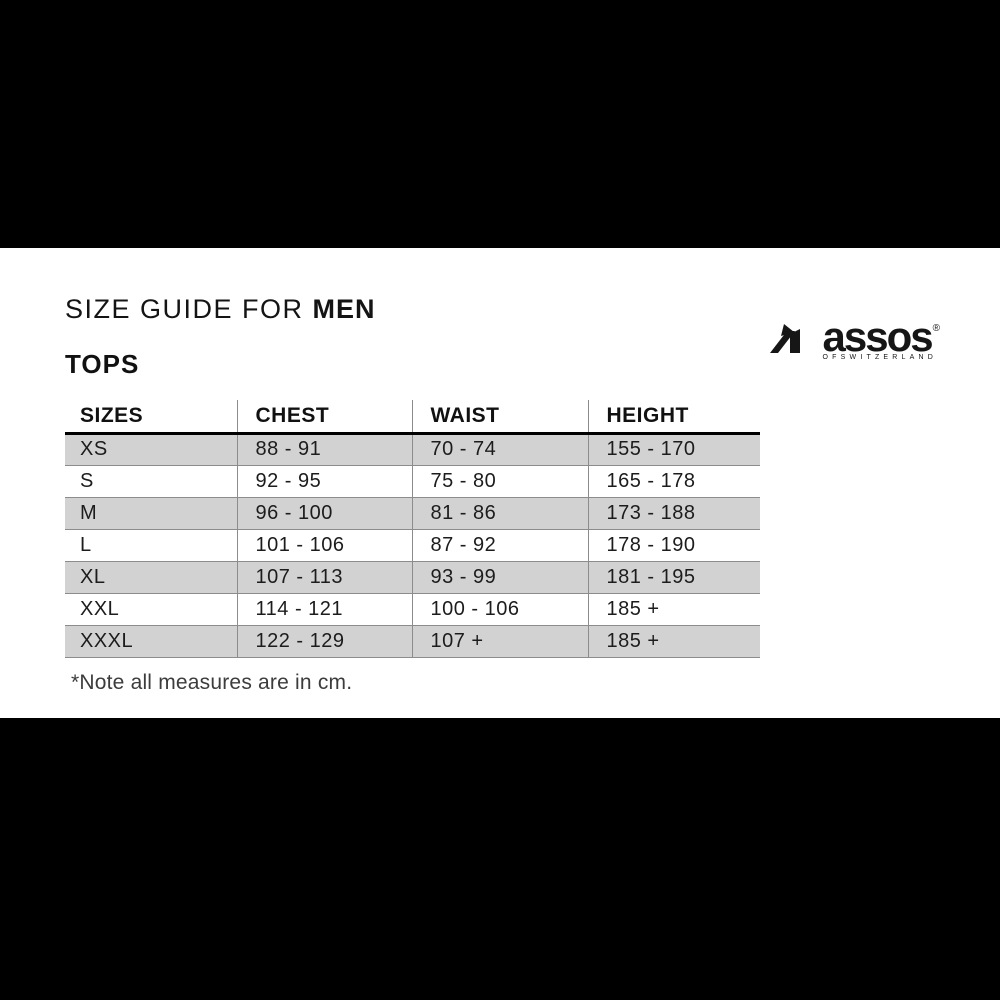  What do you see at coordinates (100, 608) in the screenshot?
I see `cell-sizes: XXL` at bounding box center [100, 608].